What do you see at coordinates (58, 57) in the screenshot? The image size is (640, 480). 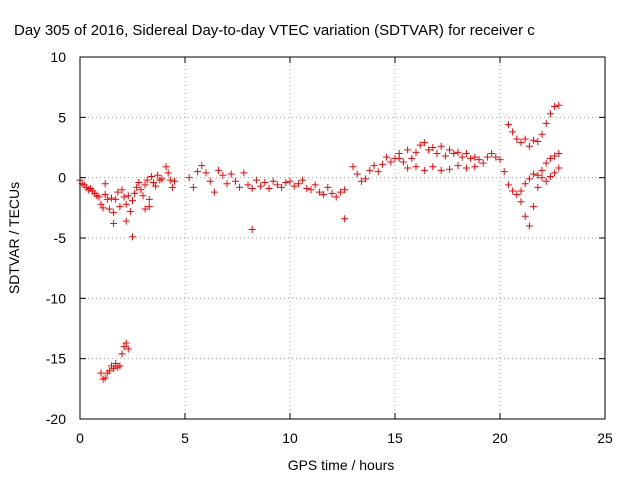 I see `y-tick-label: 10` at bounding box center [58, 57].